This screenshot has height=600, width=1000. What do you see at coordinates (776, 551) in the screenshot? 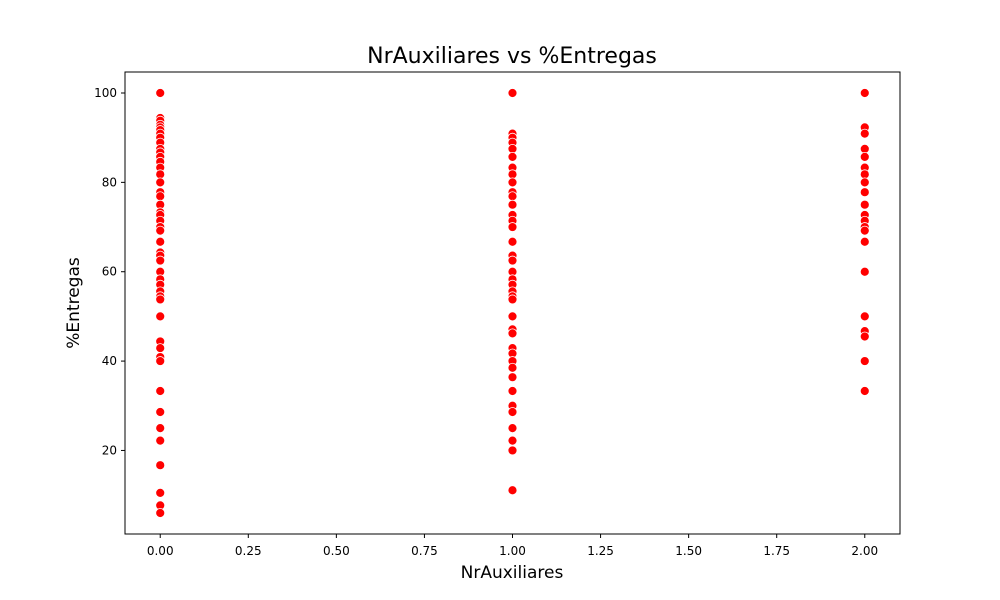
I see `x-tick-label: 1.75` at bounding box center [776, 551].